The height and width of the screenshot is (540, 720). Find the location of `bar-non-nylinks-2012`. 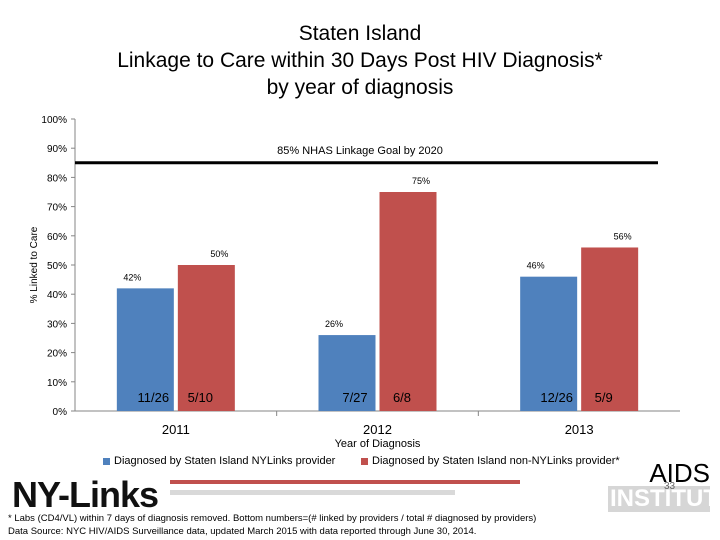

bar-non-nylinks-2012 is located at coordinates (408, 301).